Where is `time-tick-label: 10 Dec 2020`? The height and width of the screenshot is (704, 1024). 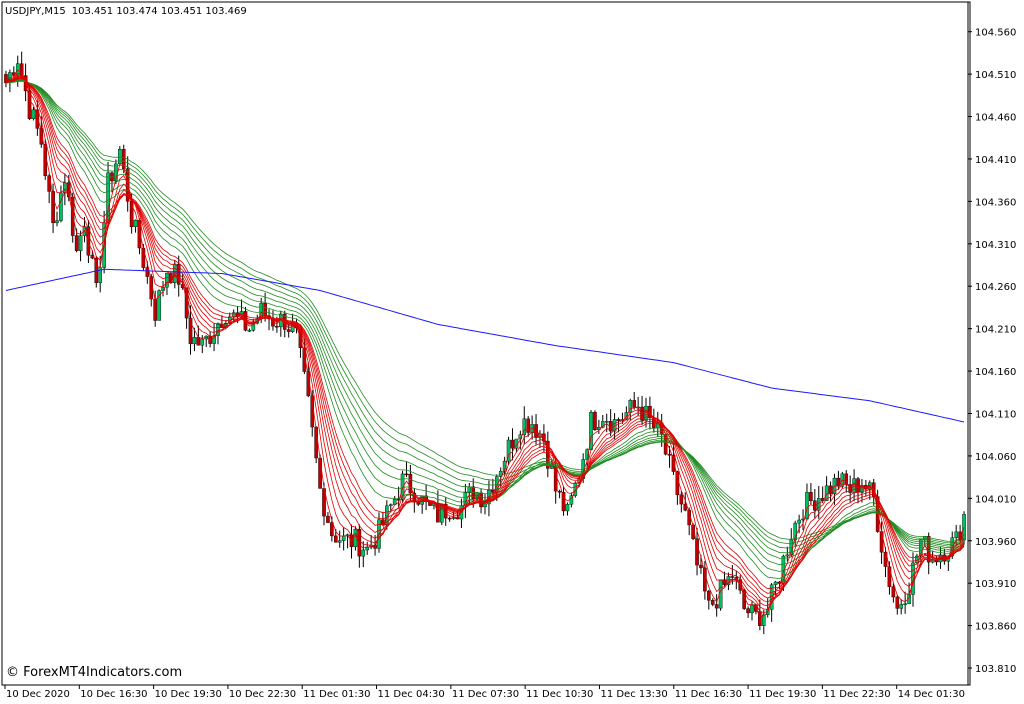
time-tick-label: 10 Dec 2020 is located at coordinates (38, 694).